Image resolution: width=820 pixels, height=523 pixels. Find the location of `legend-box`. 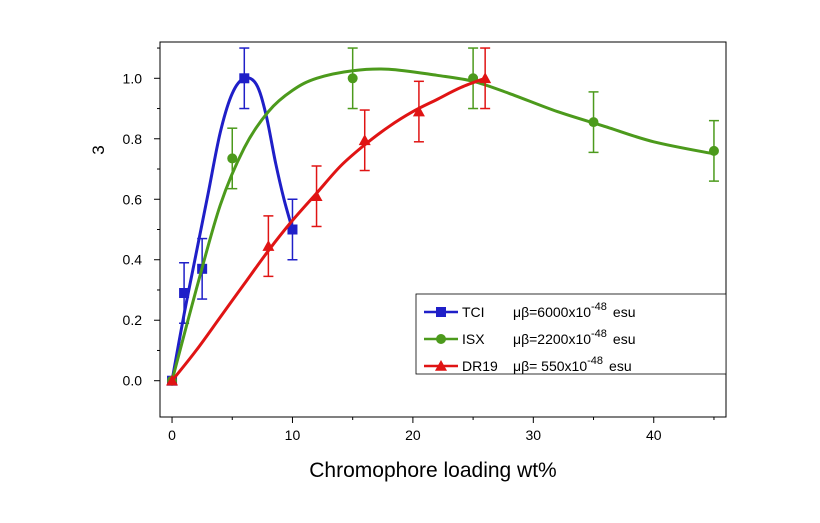

legend-box is located at coordinates (571, 334).